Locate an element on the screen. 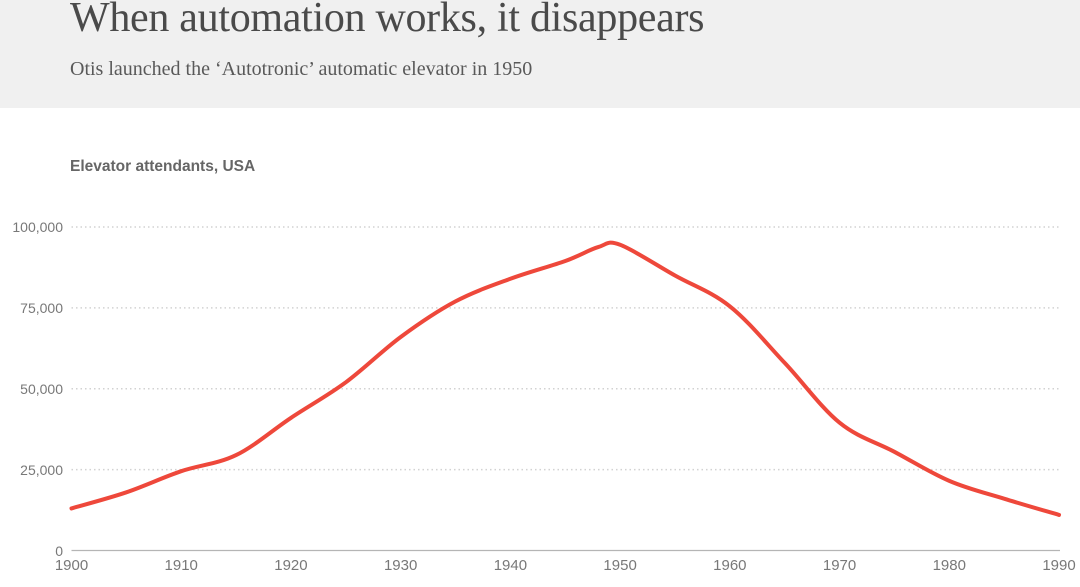 Image resolution: width=1080 pixels, height=587 pixels. x-axis-tick-label: 1980 is located at coordinates (949, 565).